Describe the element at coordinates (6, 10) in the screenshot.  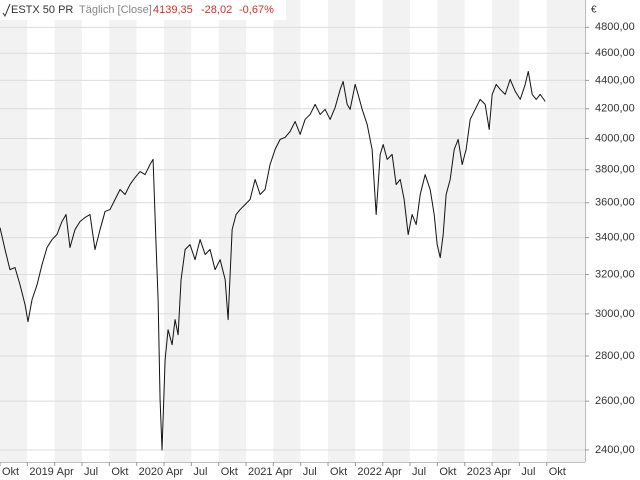
I see `chart-icon` at that location.